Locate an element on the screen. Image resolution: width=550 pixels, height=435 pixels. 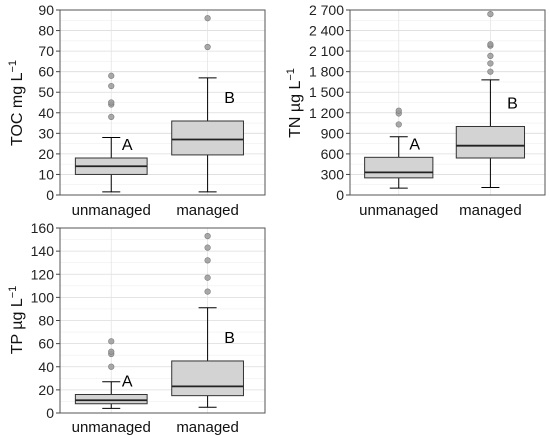
y-tick-label: 600 is located at coordinates (333, 154).